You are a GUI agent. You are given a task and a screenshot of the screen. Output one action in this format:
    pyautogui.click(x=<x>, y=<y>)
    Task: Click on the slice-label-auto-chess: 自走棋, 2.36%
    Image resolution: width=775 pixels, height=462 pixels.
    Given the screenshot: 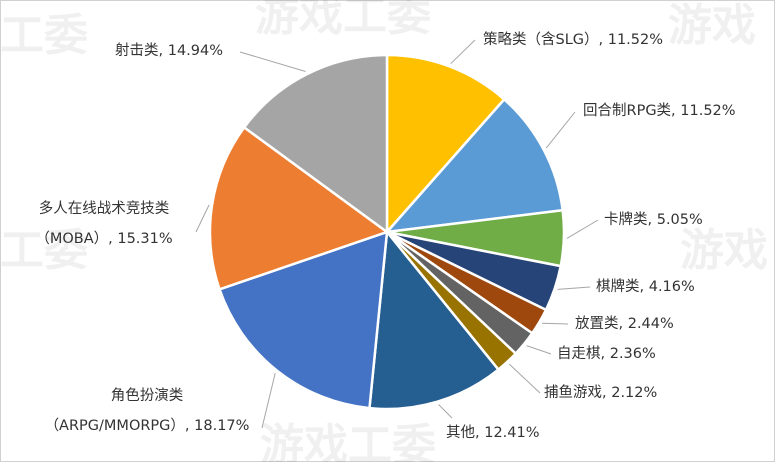 What is the action you would take?
    pyautogui.click(x=606, y=353)
    